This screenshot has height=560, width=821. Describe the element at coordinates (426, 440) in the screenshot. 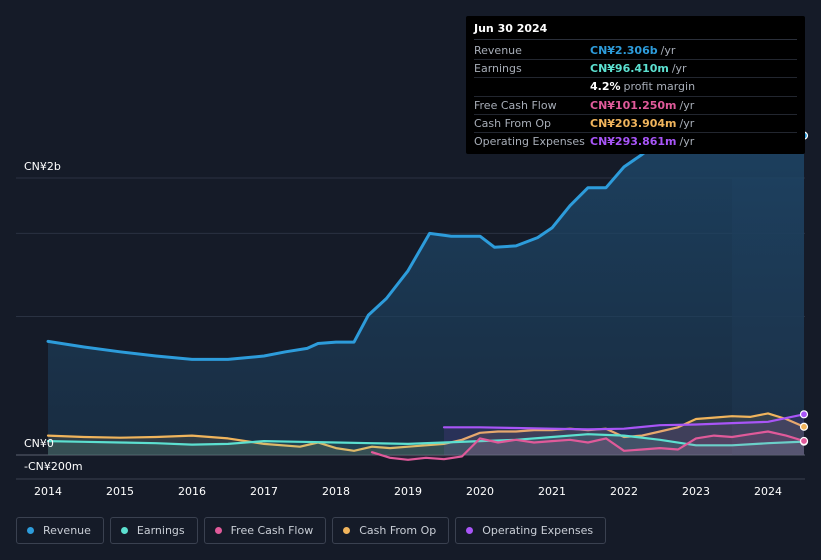

I see `series-line-earnings` at that location.